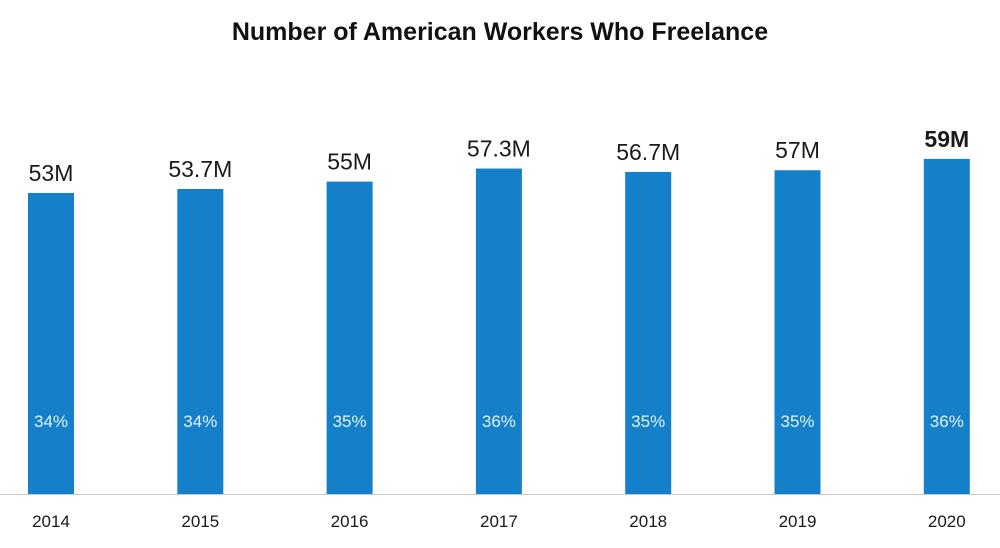 This screenshot has height=548, width=1000. Describe the element at coordinates (797, 332) in the screenshot. I see `bar-2019` at that location.